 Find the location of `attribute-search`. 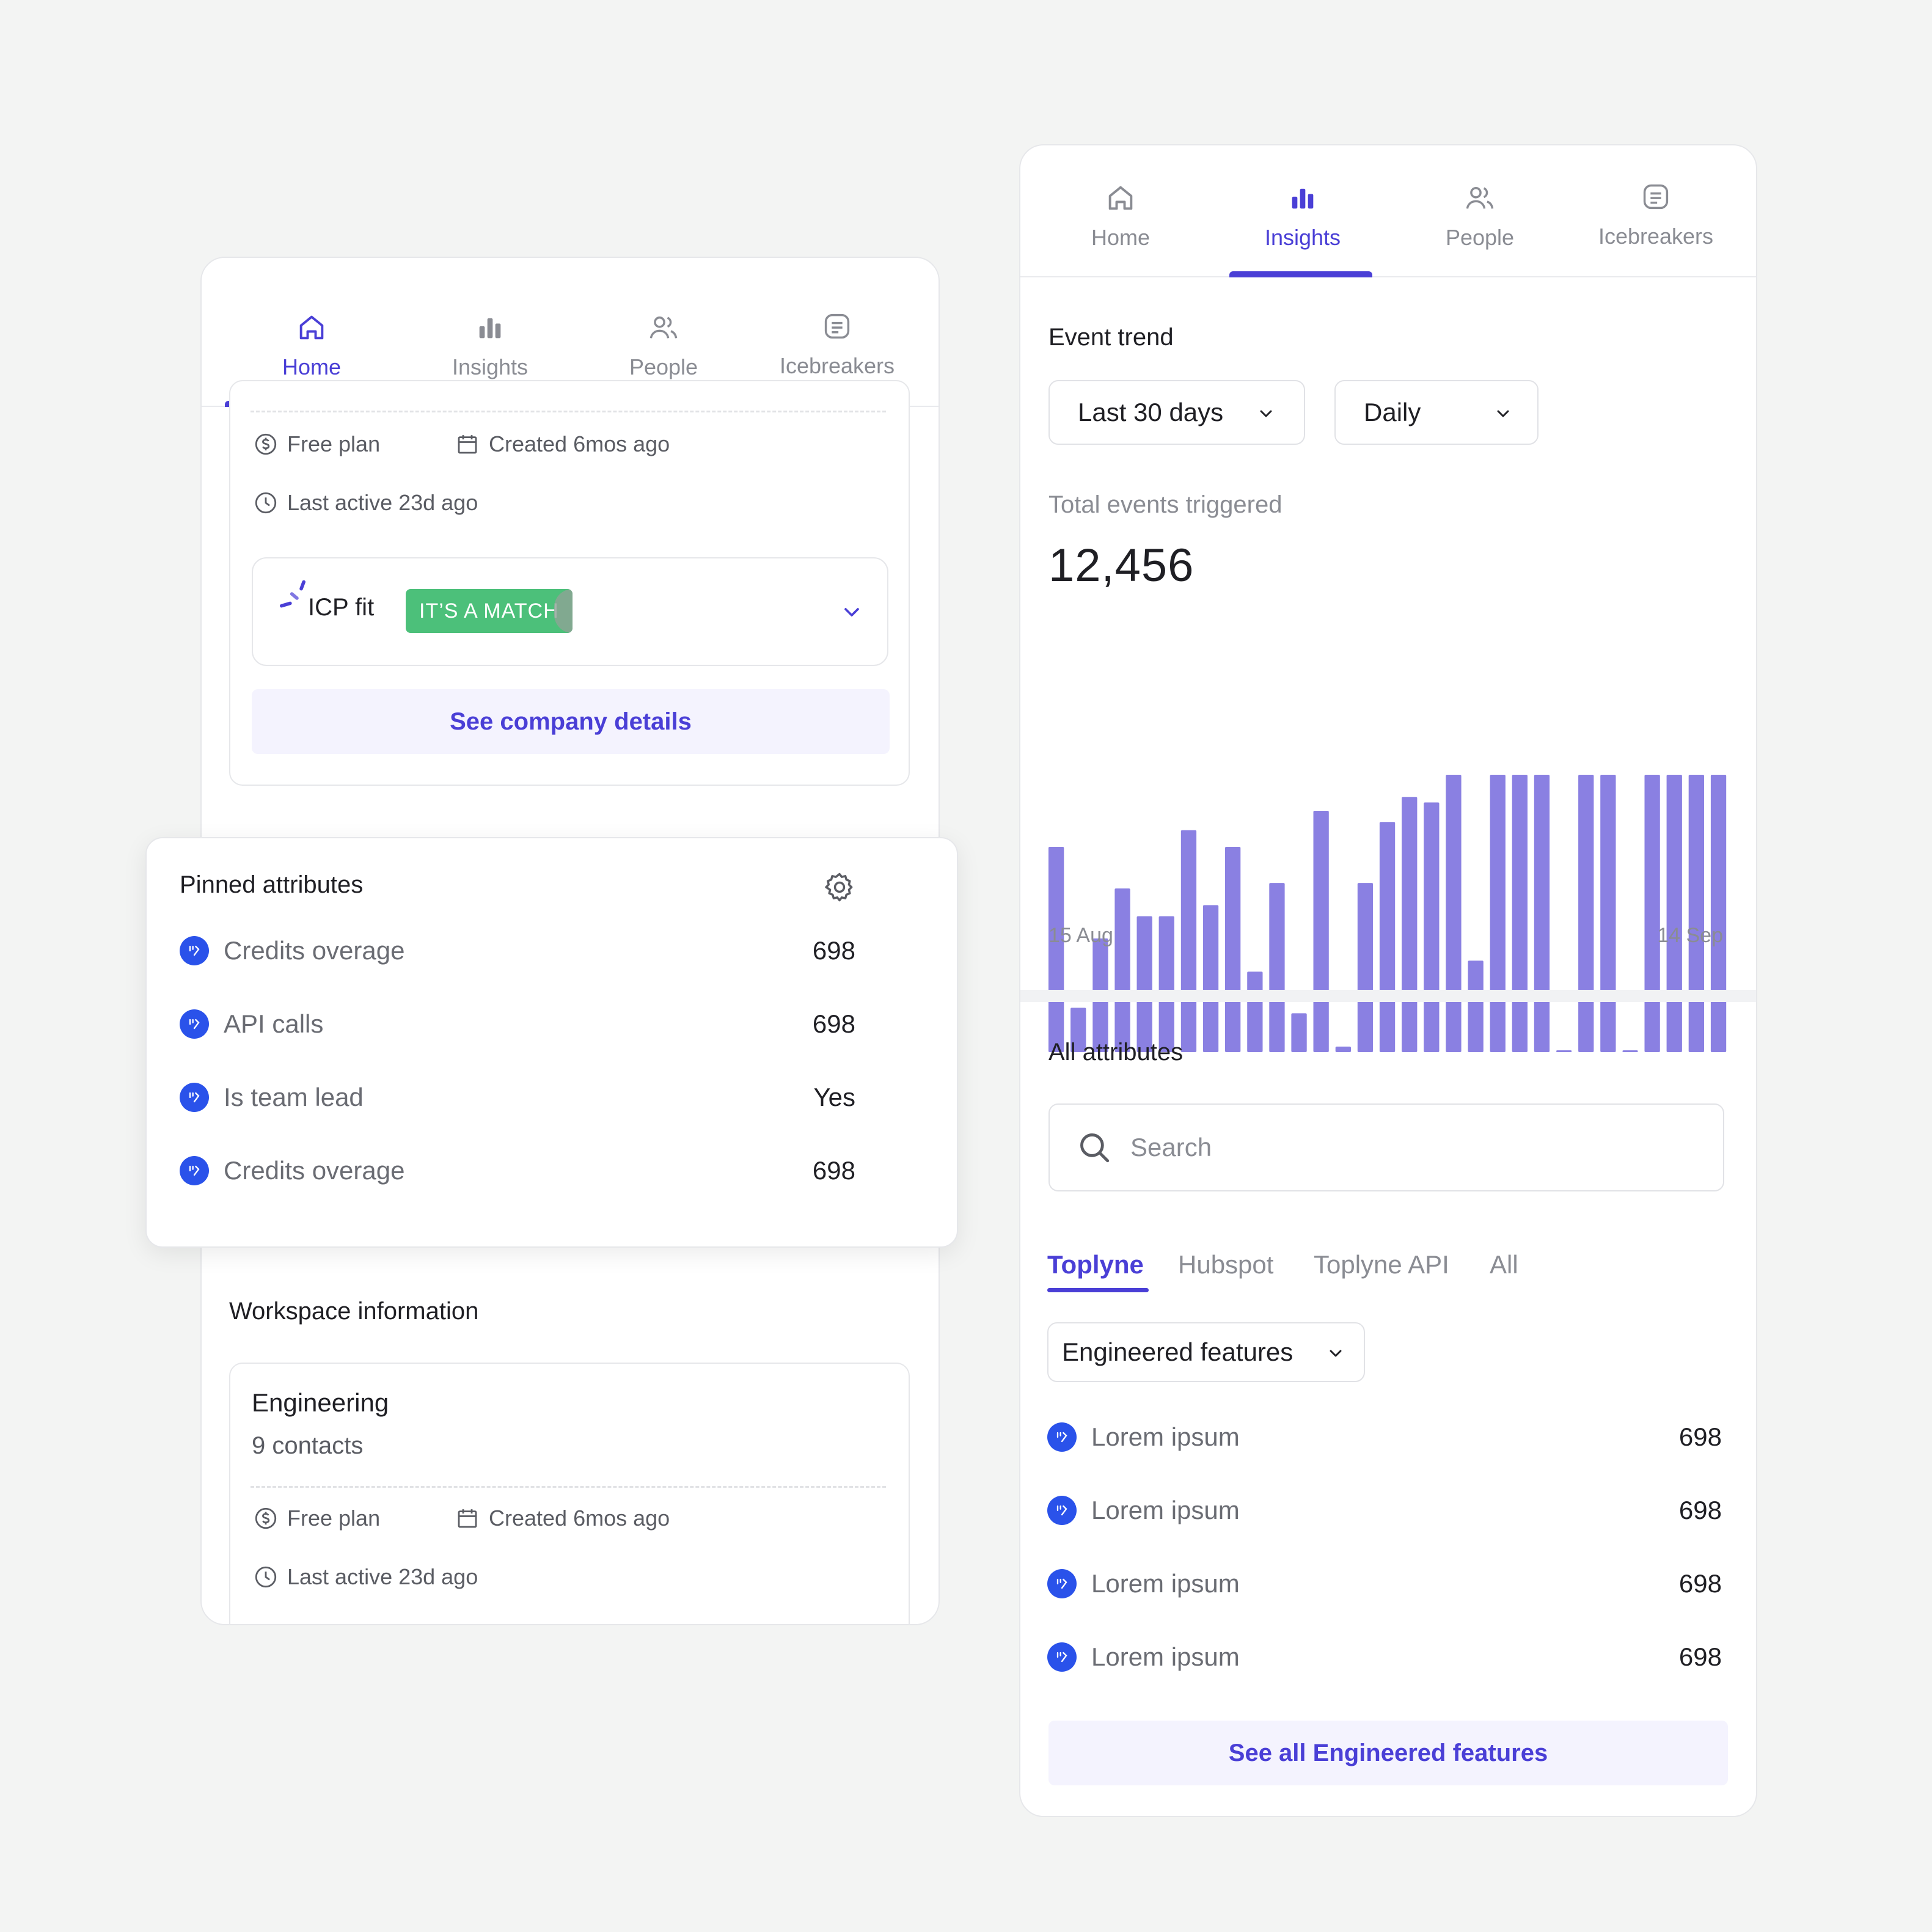

attribute-search is located at coordinates (1386, 1147).